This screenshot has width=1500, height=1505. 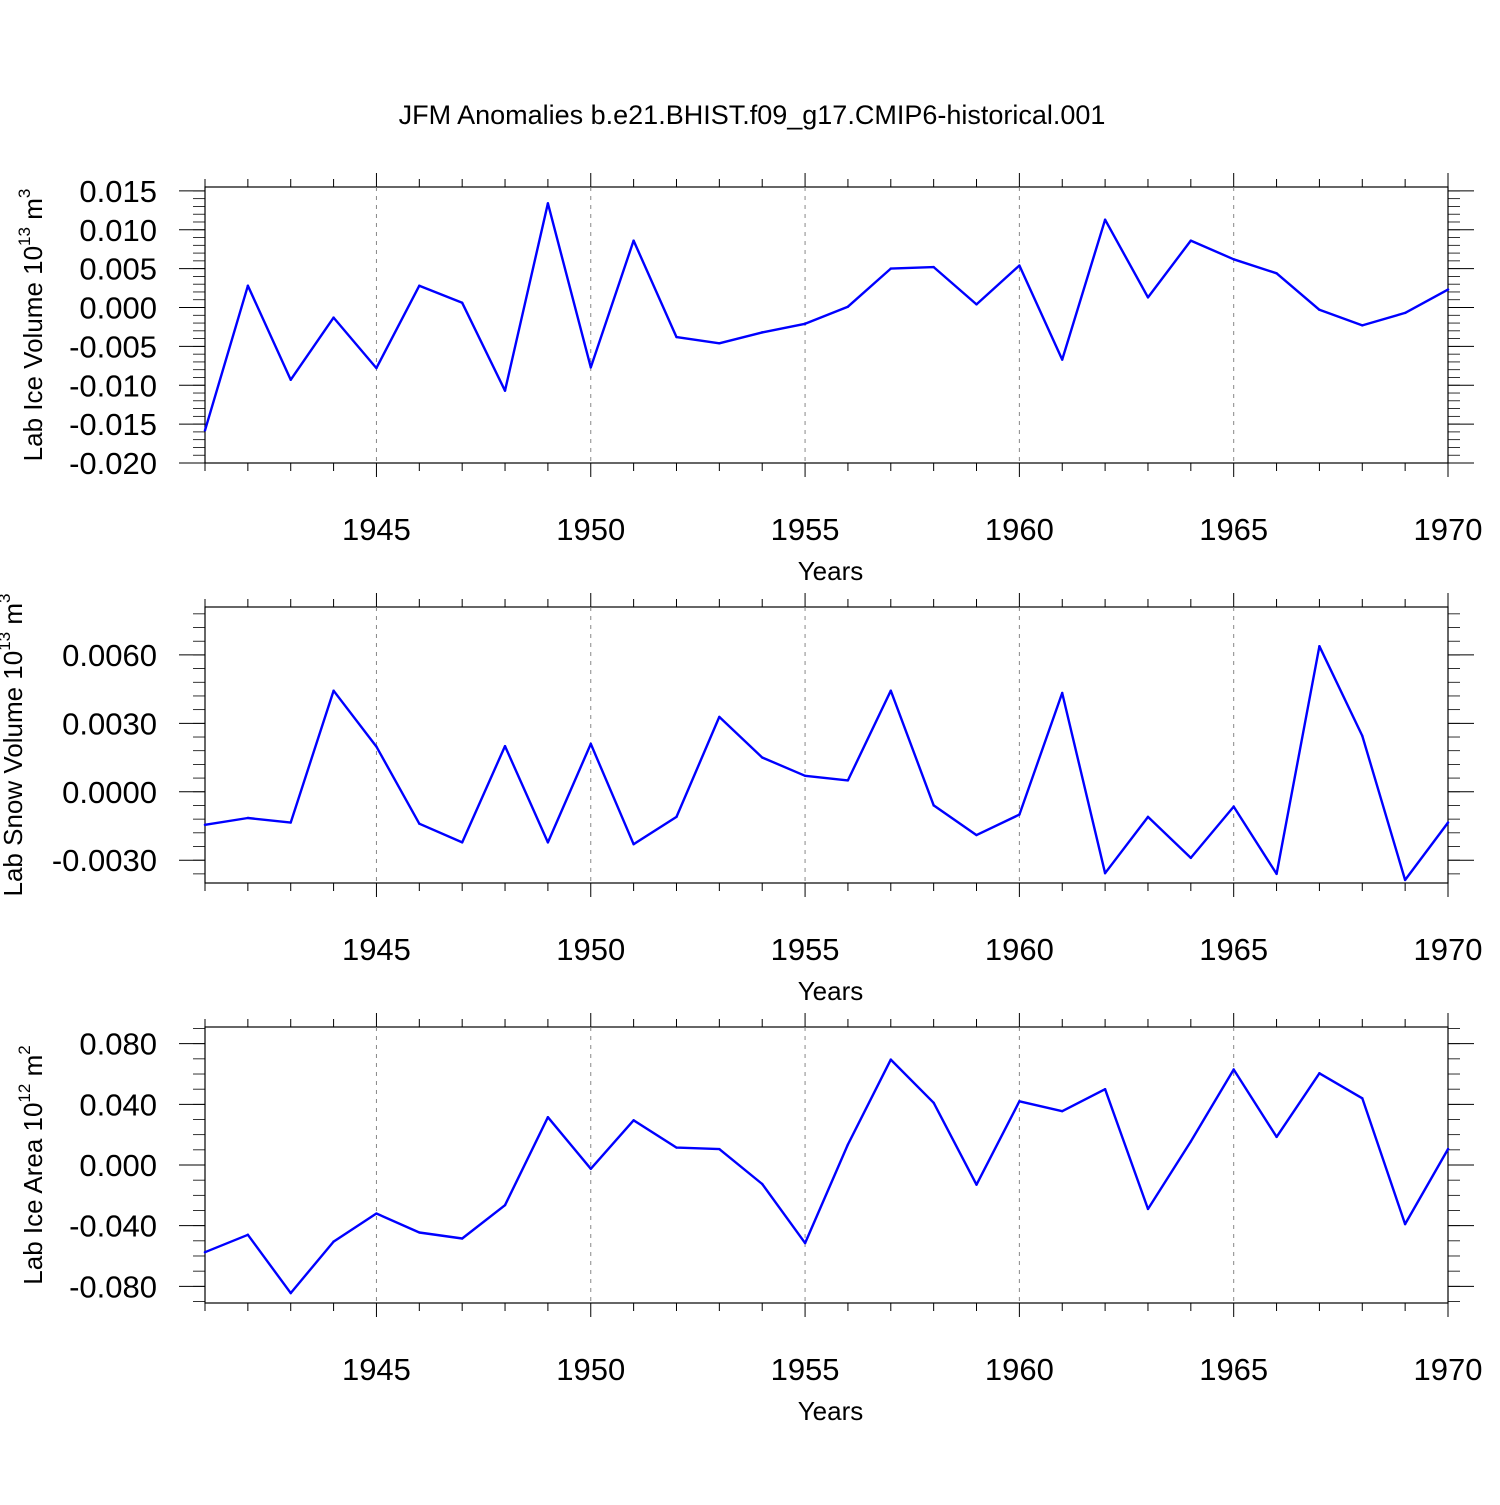 I want to click on y-axis-title-text: Lab Snow Volume 10, so click(x=14, y=774).